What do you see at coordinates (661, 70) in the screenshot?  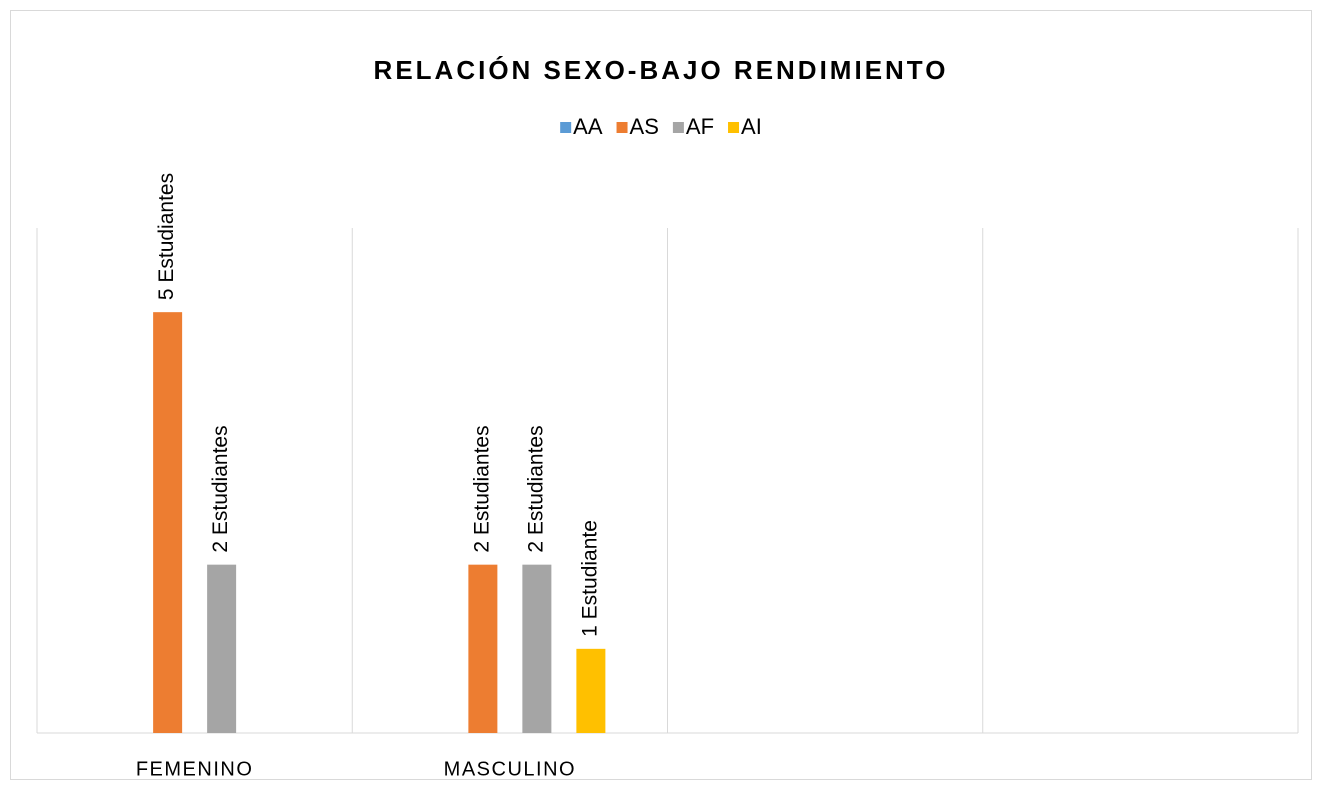 I see `chart-title: RELACIÓN SEXO-BAJO RENDIMIENTO` at bounding box center [661, 70].